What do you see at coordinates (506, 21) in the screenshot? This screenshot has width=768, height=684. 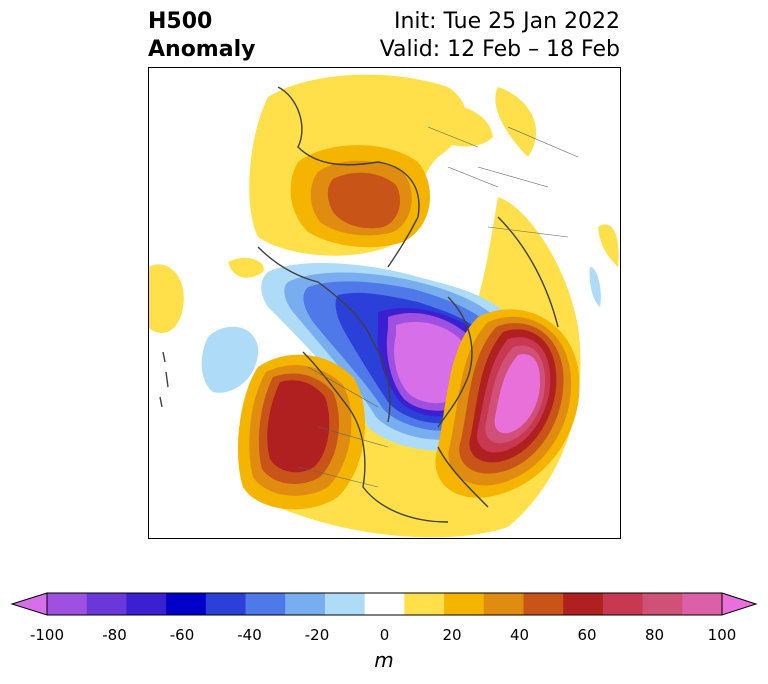 I see `init-date: Init: Tue 25 Jan 2022` at bounding box center [506, 21].